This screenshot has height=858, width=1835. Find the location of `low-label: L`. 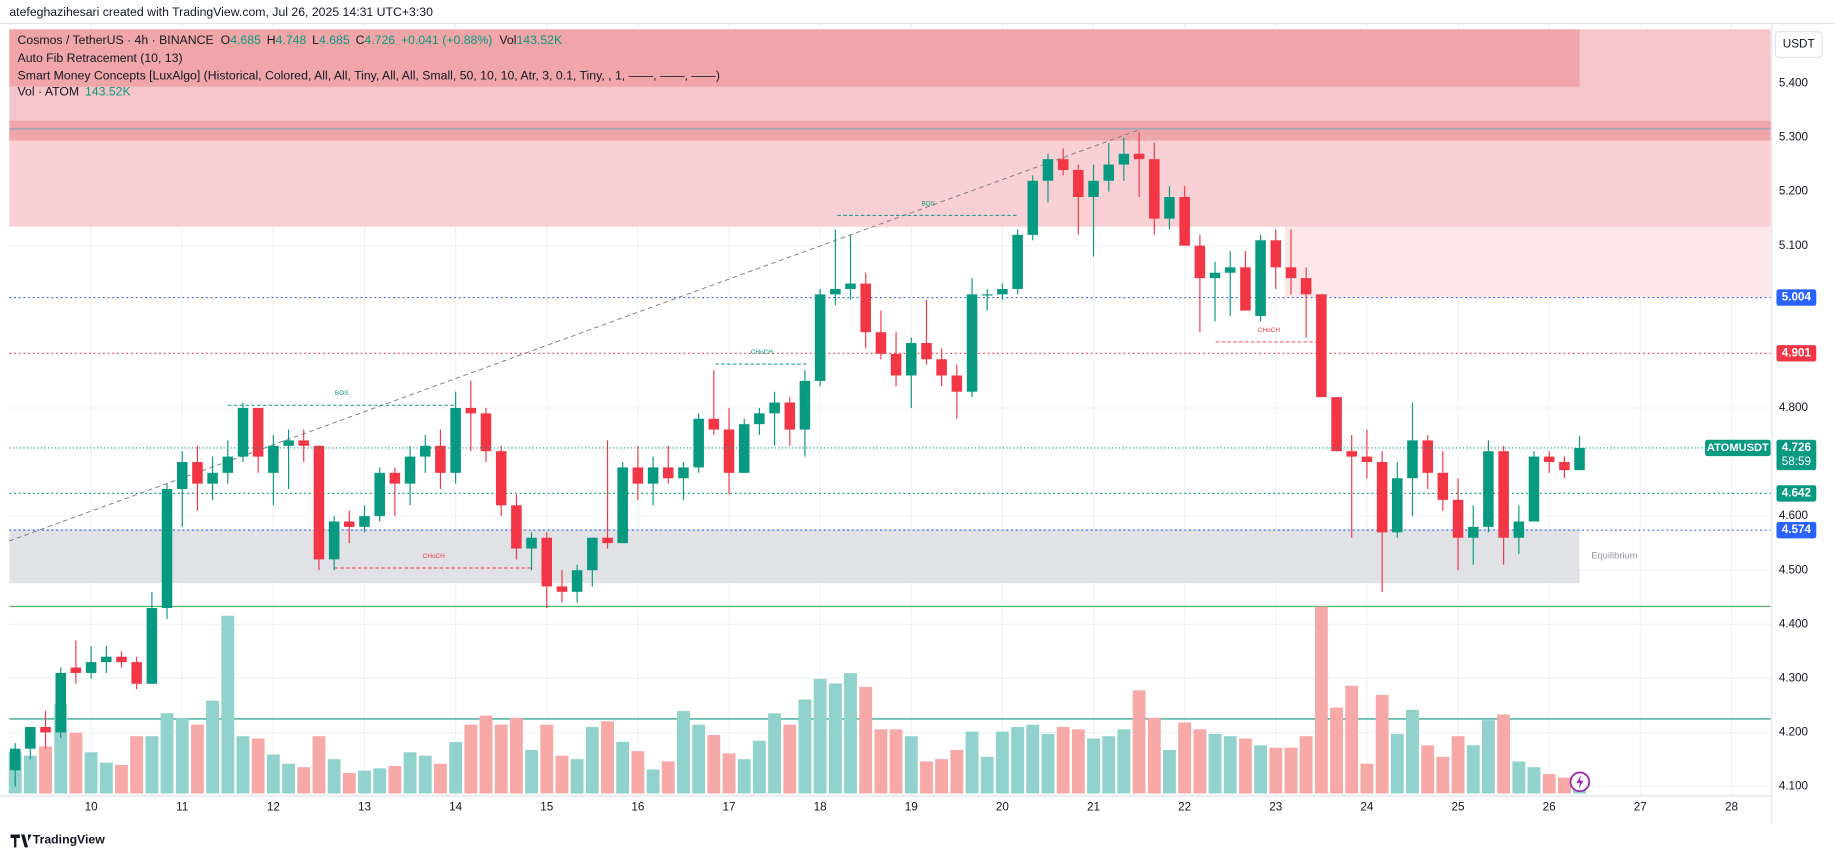

low-label: L is located at coordinates (315, 40).